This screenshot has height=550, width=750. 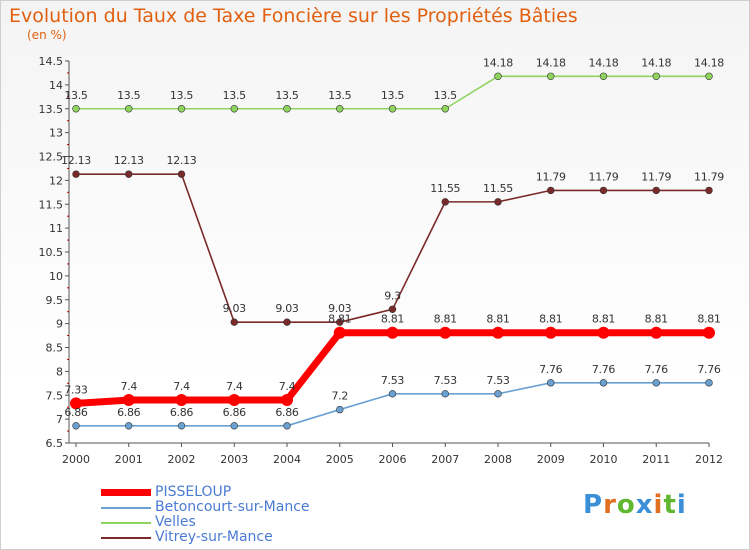 I want to click on legend-label: Vitrey-sur-Mance, so click(x=214, y=537).